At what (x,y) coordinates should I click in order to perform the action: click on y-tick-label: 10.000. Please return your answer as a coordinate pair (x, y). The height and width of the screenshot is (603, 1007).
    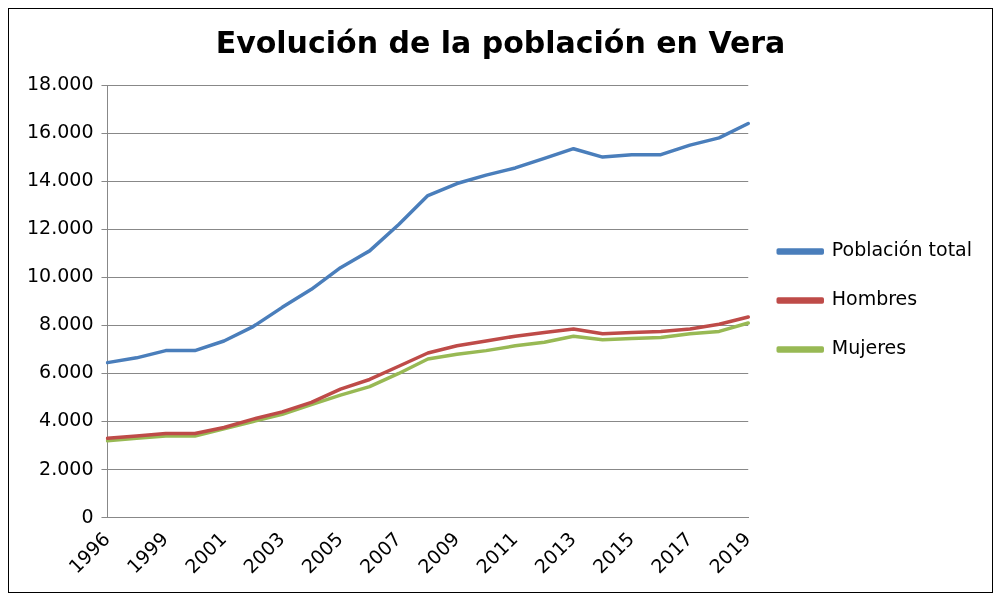
    Looking at the image, I should click on (60, 275).